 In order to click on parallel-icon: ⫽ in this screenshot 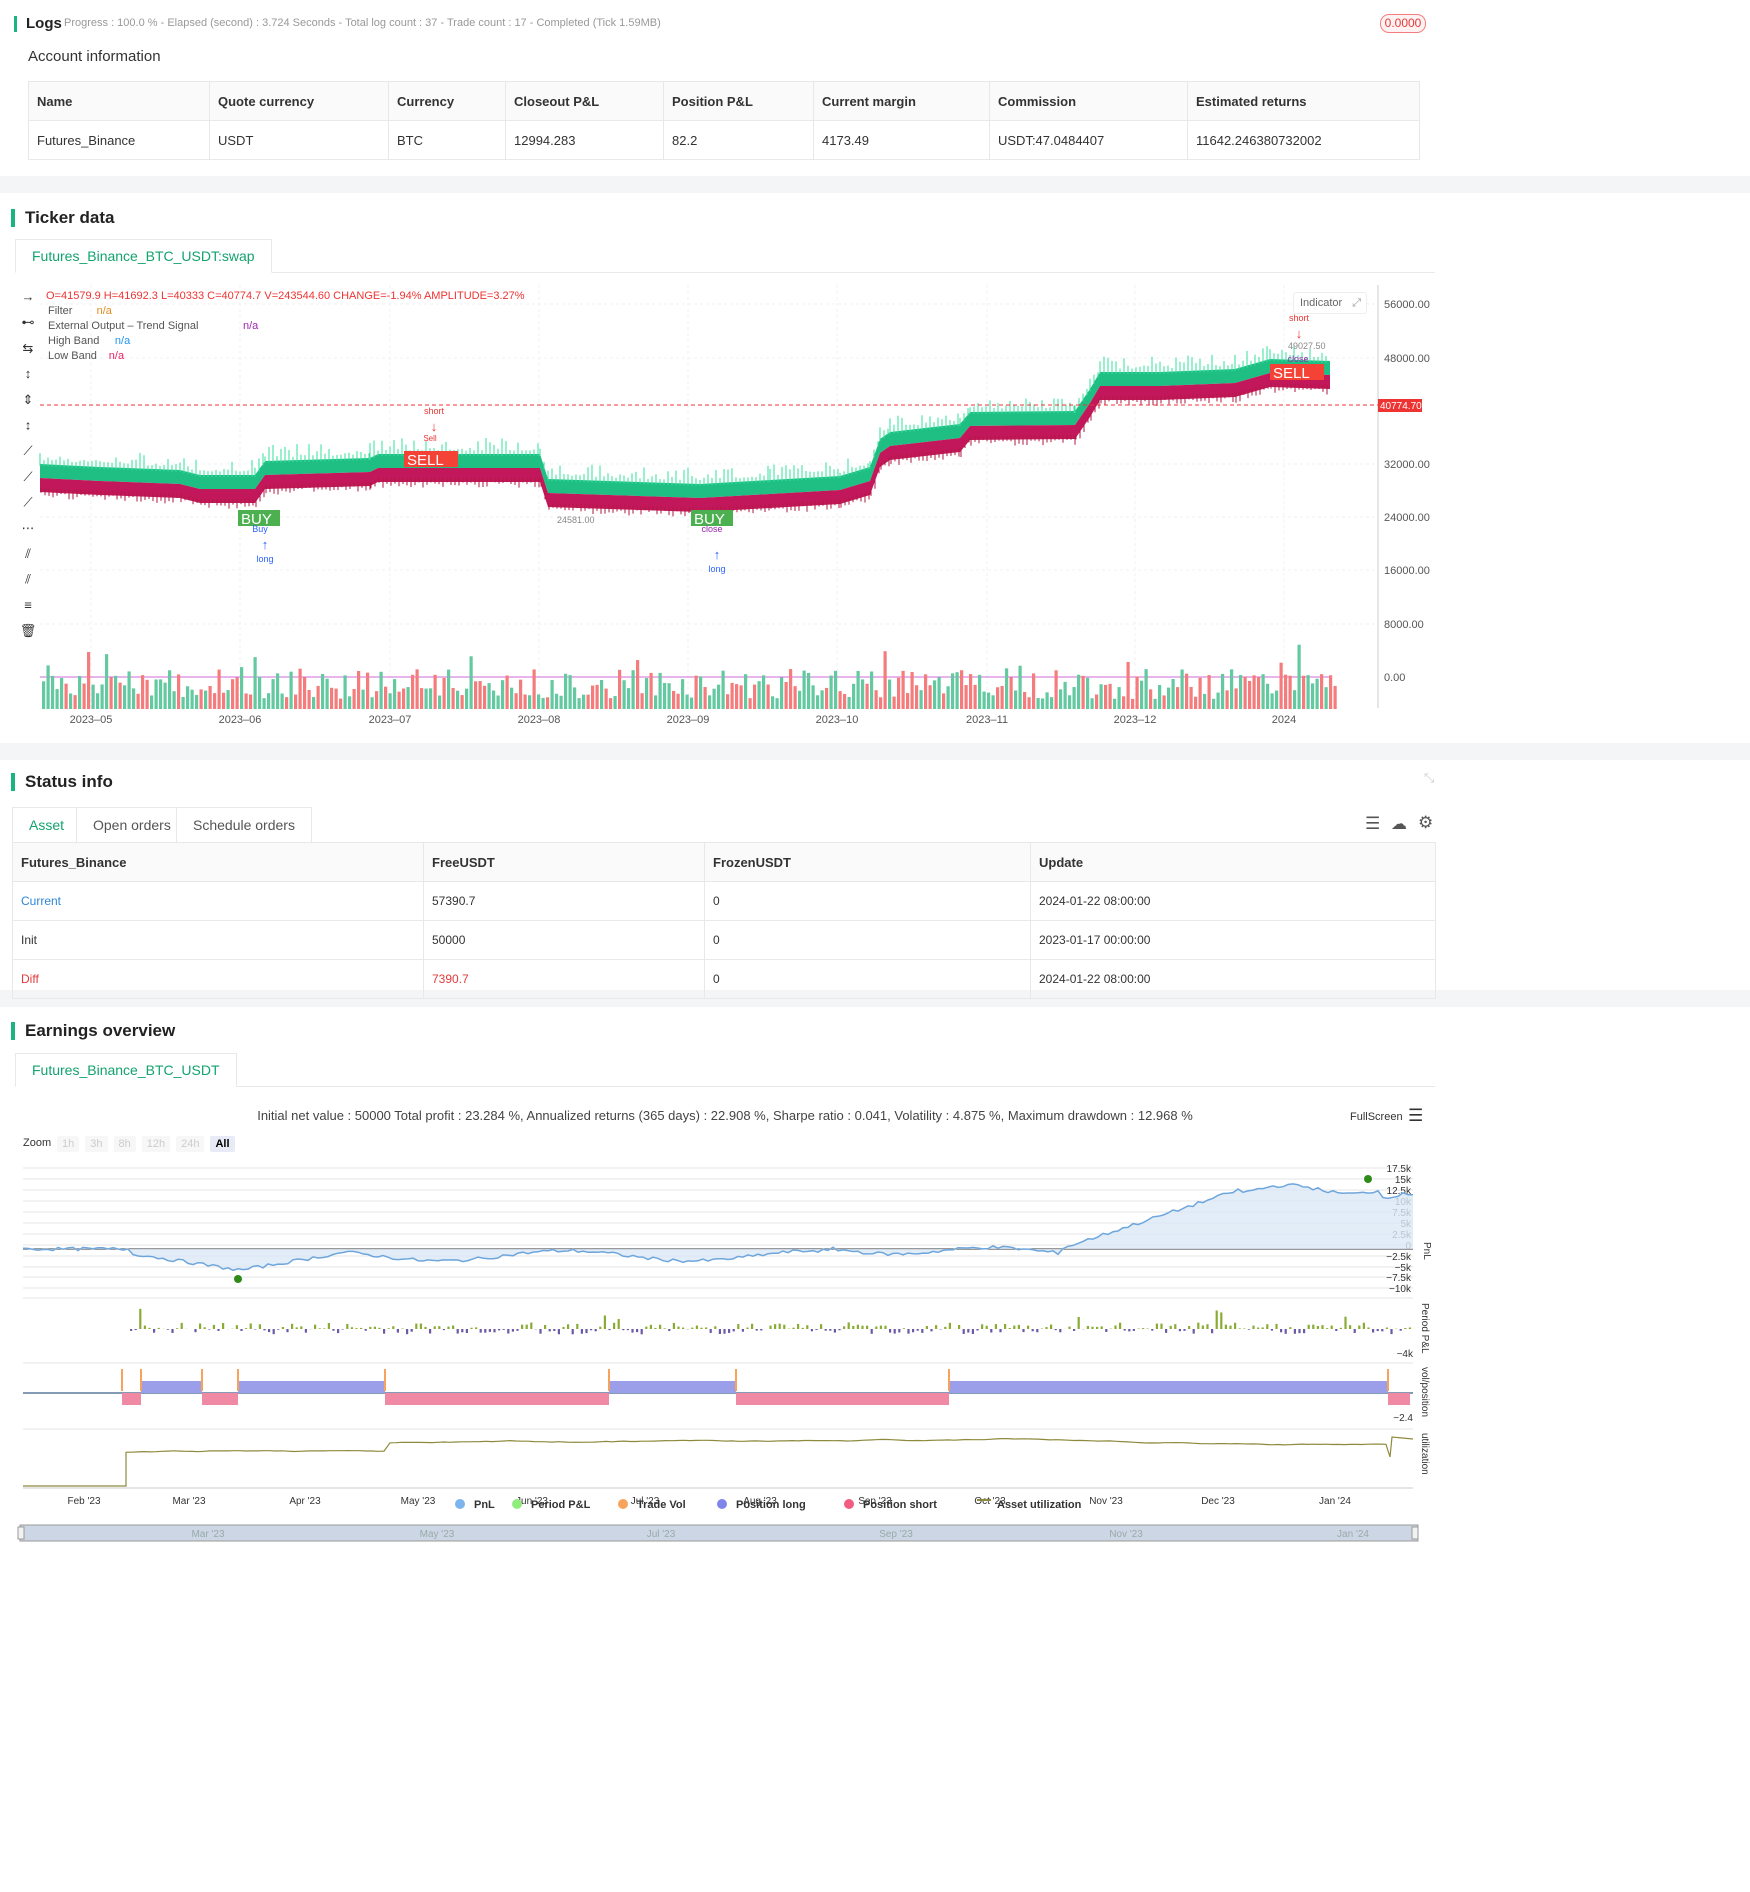, I will do `click(27, 553)`.